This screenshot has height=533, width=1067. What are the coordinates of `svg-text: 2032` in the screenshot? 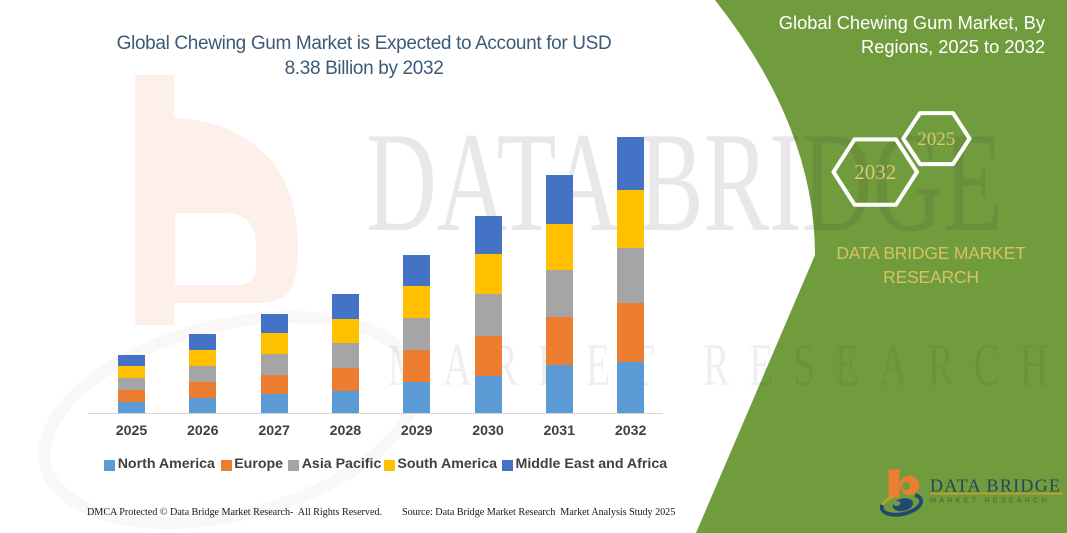 It's located at (875, 172).